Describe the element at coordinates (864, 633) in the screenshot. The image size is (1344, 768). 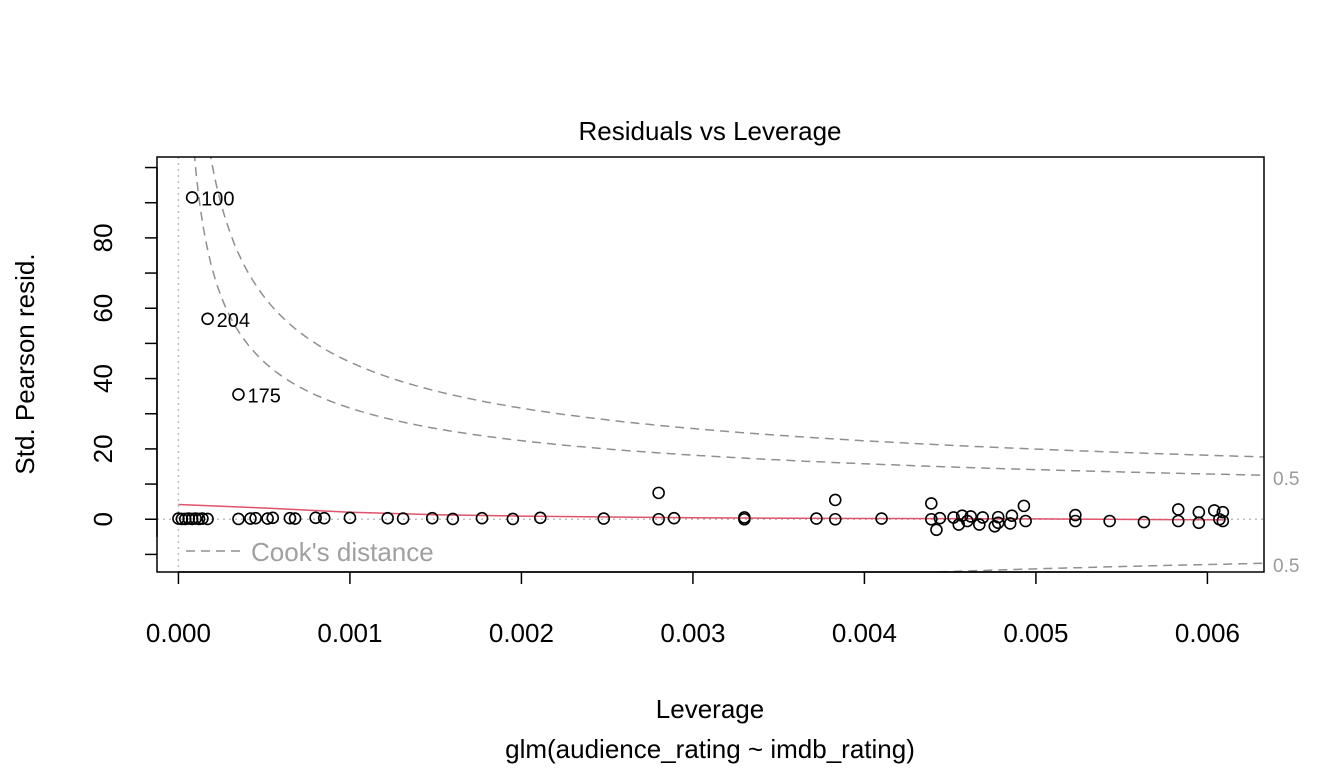
I see `x-tick-label: 0.004` at that location.